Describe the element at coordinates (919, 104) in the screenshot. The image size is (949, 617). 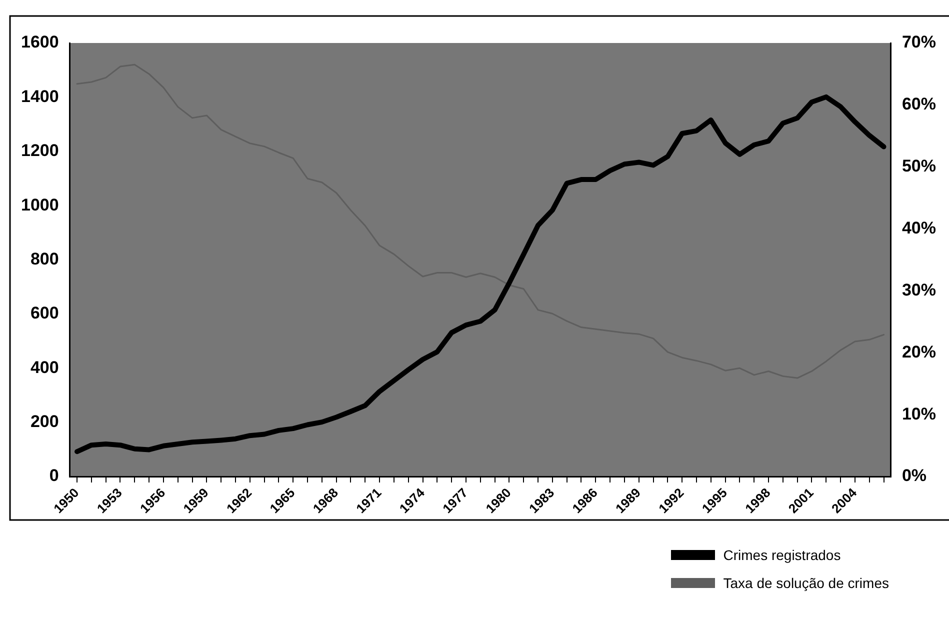
I see `y2-tick-label: 60%` at that location.